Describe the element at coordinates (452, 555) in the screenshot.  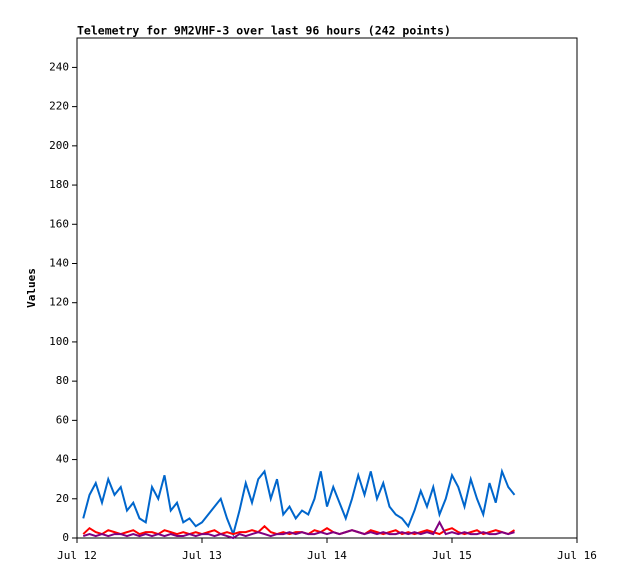
I see `x-tick-label: Jul 15` at that location.